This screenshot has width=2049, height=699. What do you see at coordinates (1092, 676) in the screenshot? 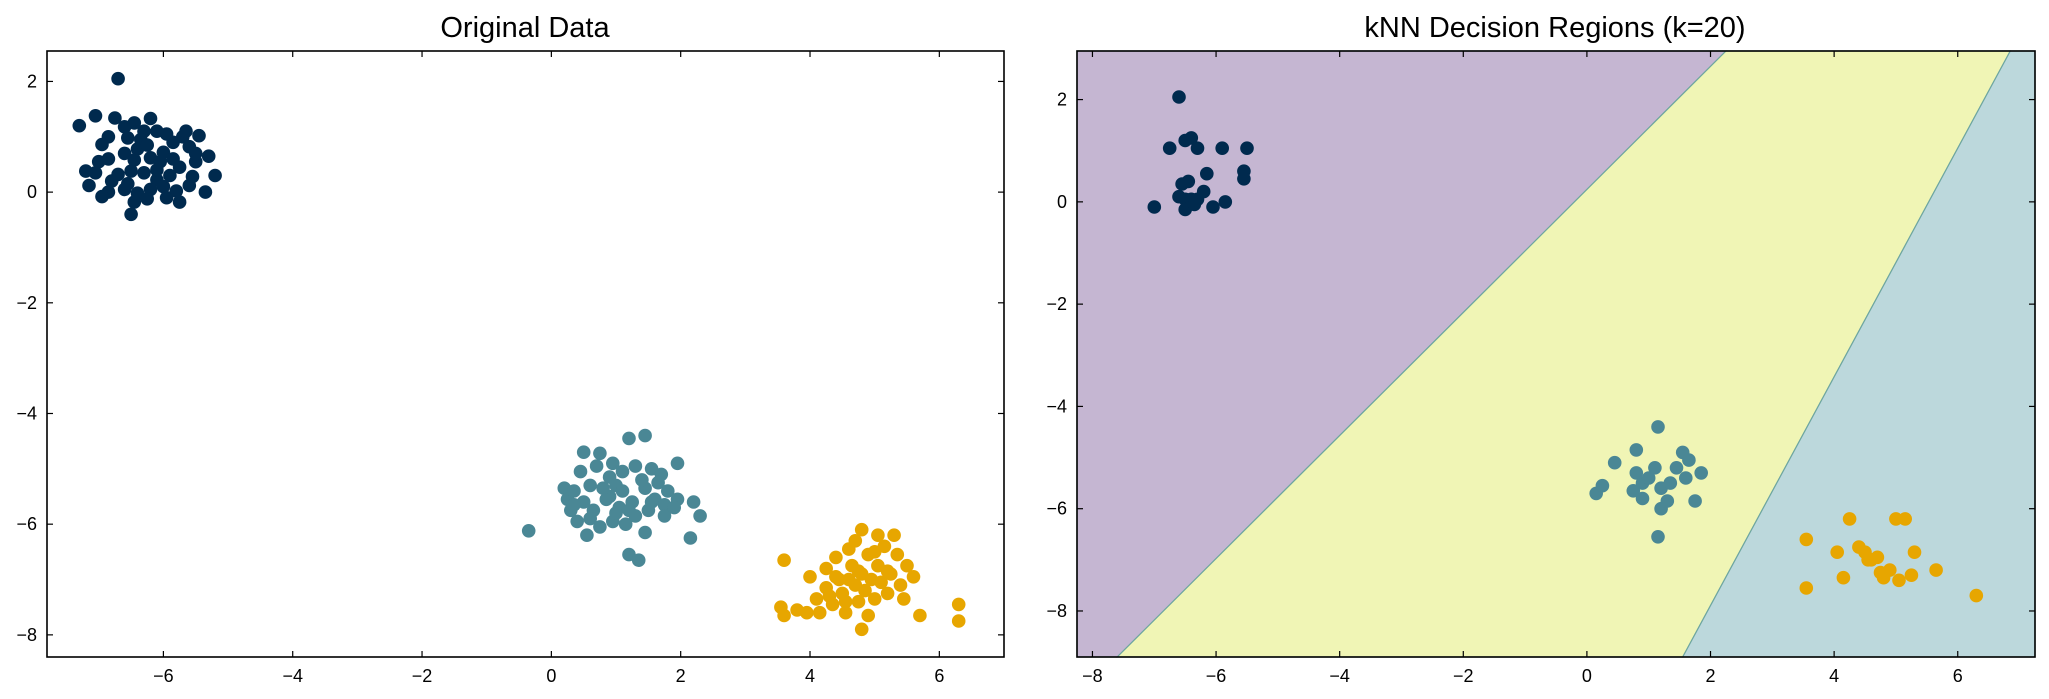
I see `x-tick-label: −8` at bounding box center [1092, 676].